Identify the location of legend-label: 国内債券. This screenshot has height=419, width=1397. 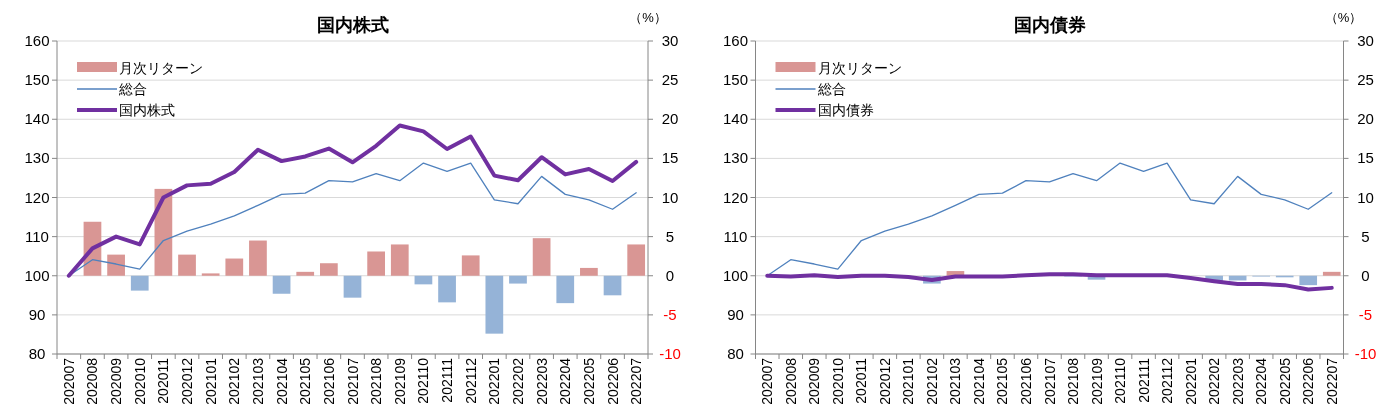
(845, 110).